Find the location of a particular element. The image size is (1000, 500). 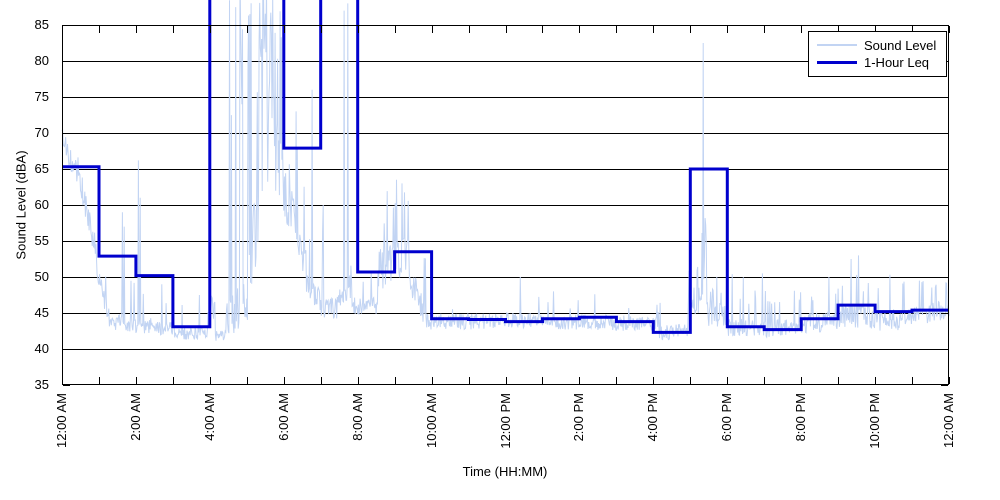

legend-label-sound-level: Sound Level is located at coordinates (900, 45).